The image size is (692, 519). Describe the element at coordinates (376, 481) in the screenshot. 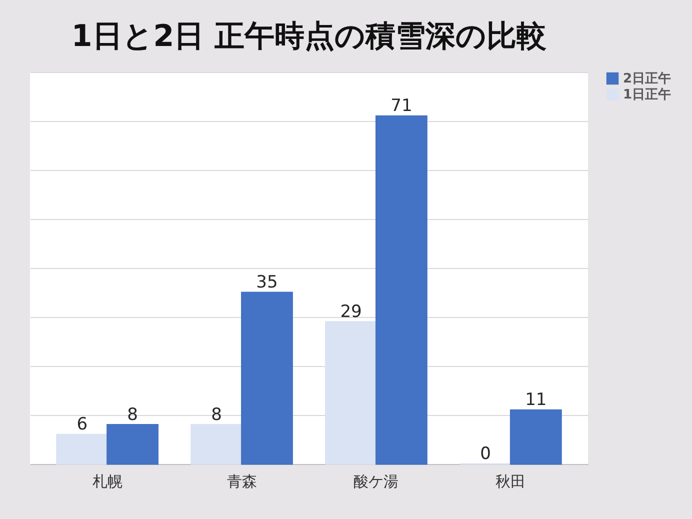

I see `x-tick-label: 酸ケ湯` at that location.